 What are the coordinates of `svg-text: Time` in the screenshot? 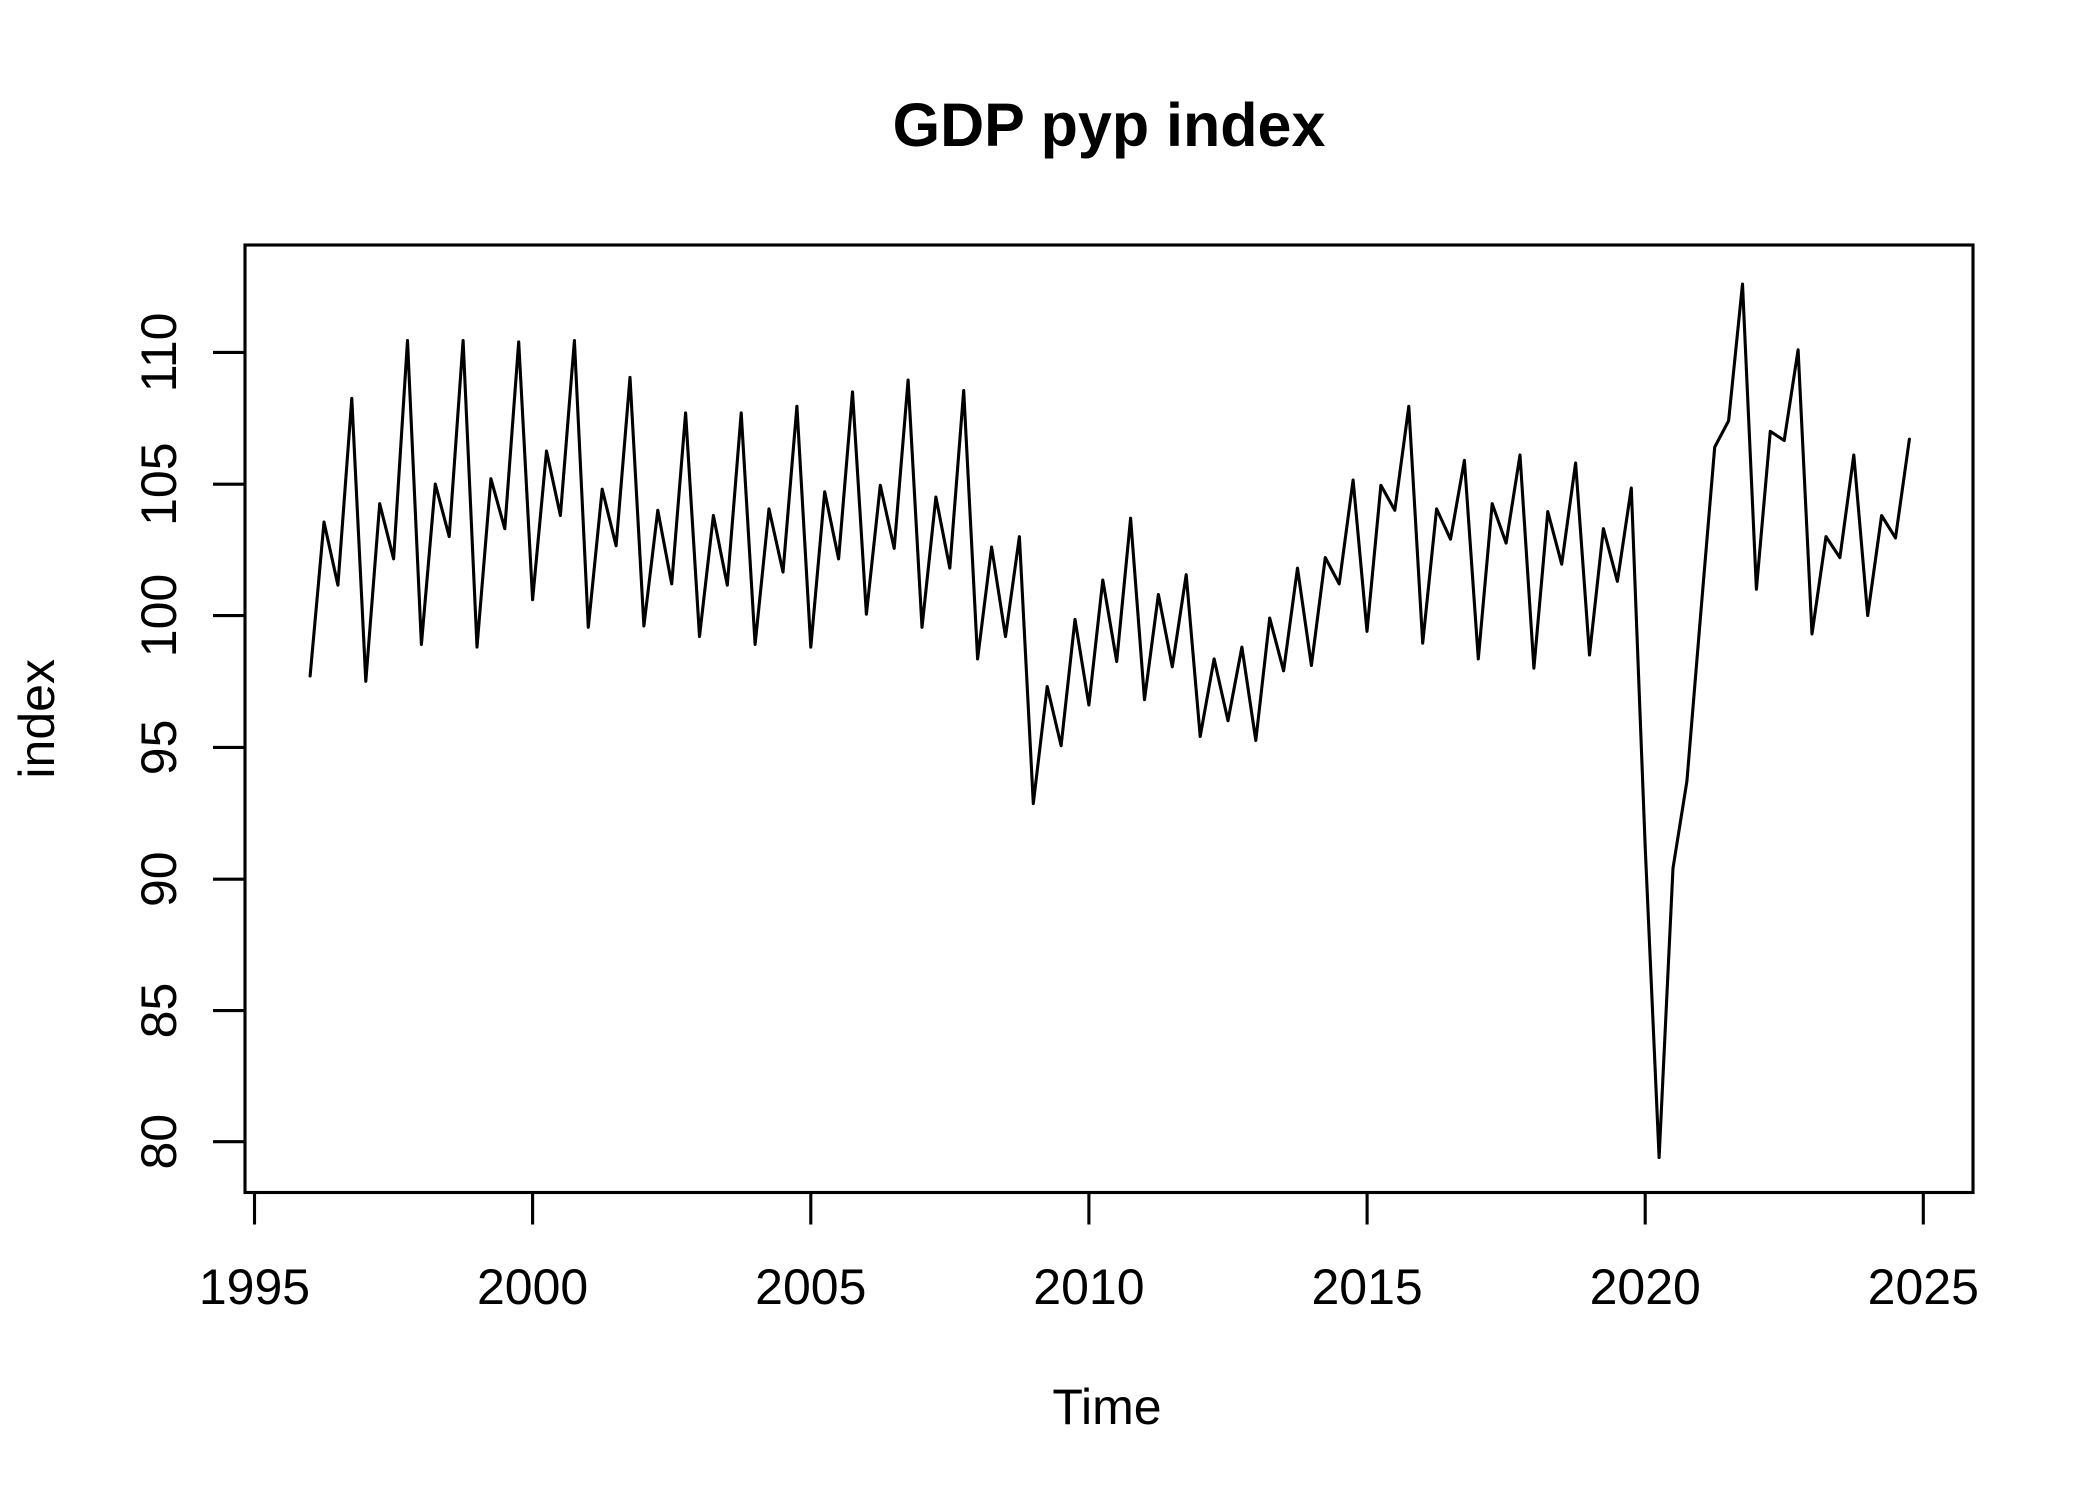 It's located at (1106, 1407).